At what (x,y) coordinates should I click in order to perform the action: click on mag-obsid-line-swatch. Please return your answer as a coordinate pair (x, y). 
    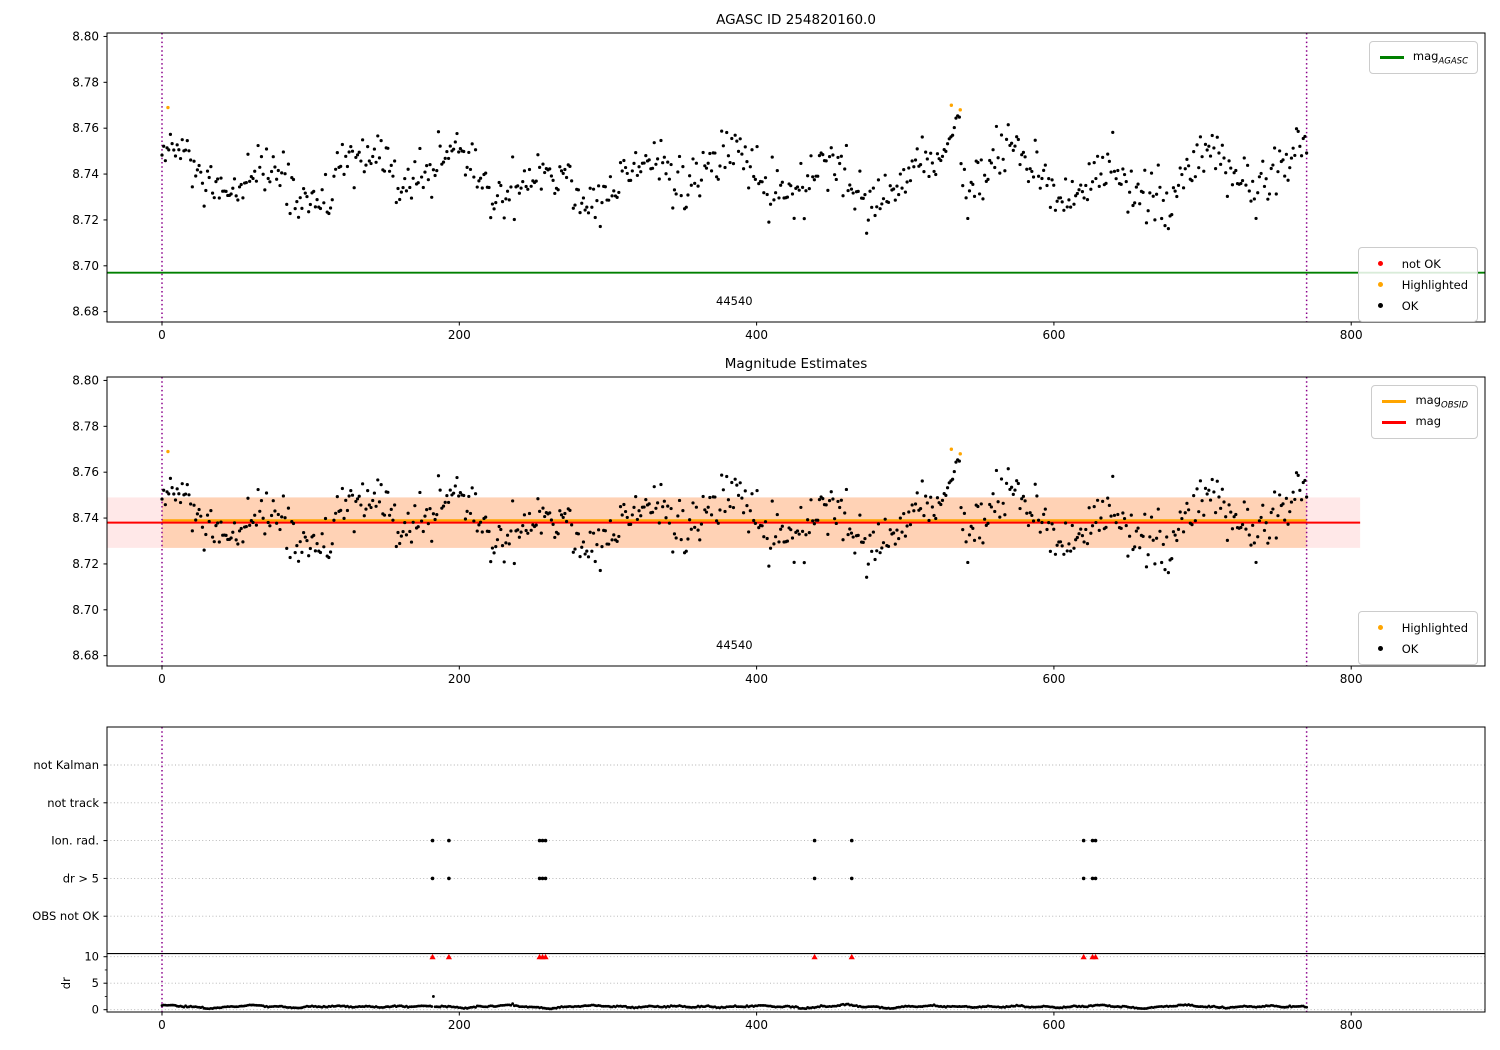
    Looking at the image, I should click on (1394, 401).